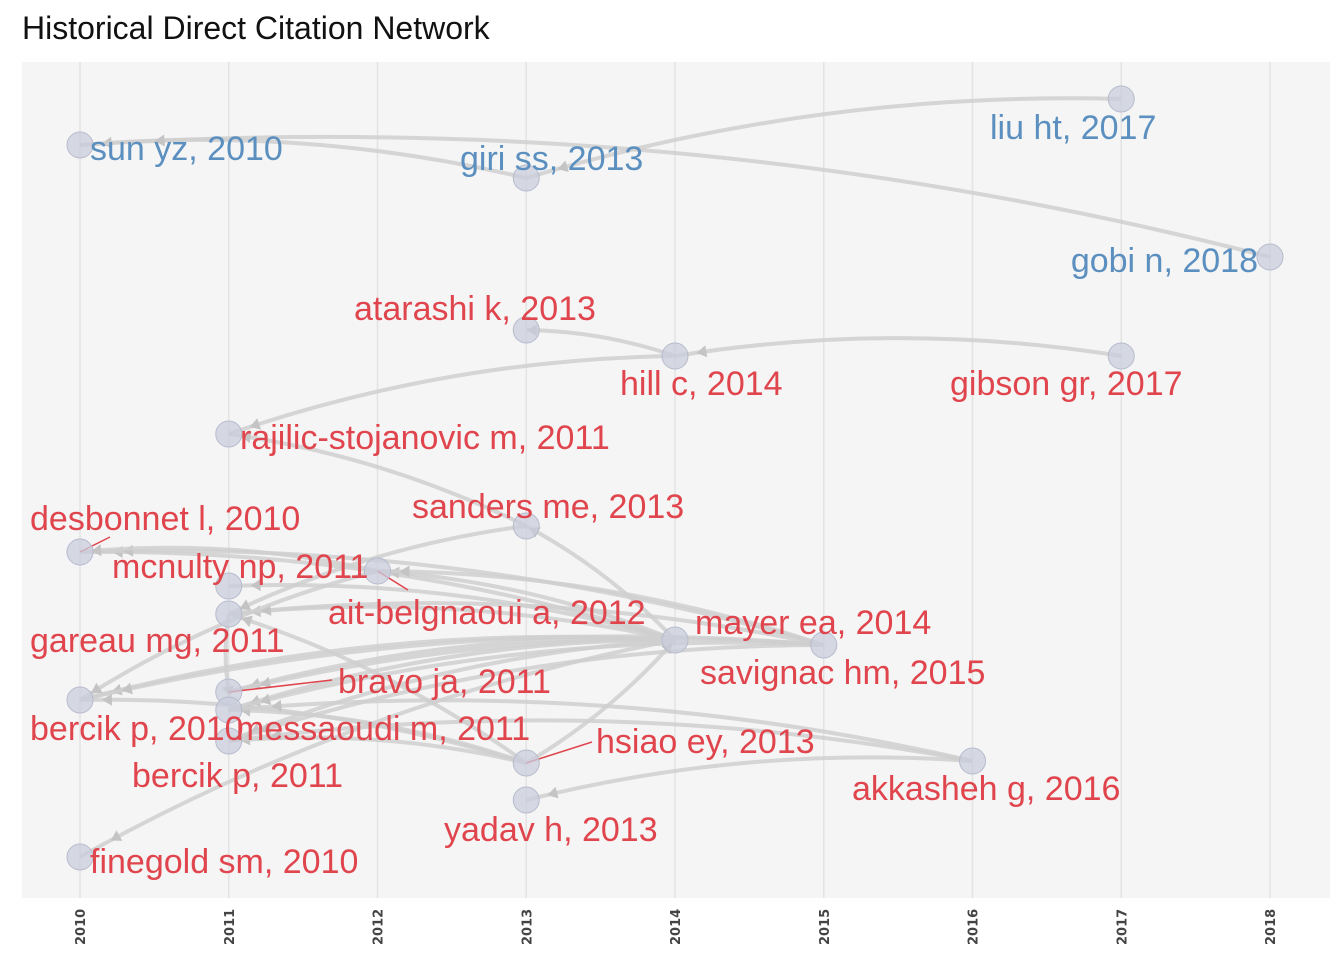  Describe the element at coordinates (1121, 99) in the screenshot. I see `node-liu` at that location.